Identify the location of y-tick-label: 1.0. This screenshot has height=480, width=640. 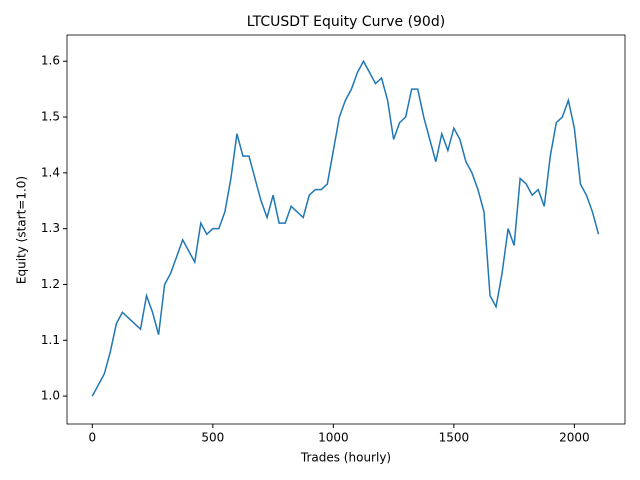
(50, 396).